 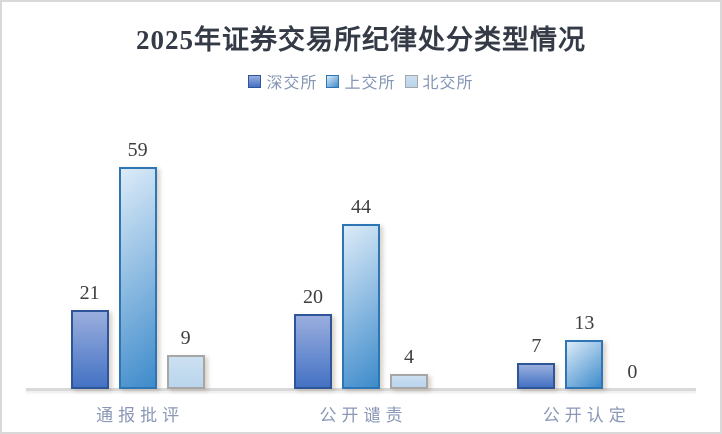 What do you see at coordinates (137, 150) in the screenshot?
I see `bar-value-label: 59` at bounding box center [137, 150].